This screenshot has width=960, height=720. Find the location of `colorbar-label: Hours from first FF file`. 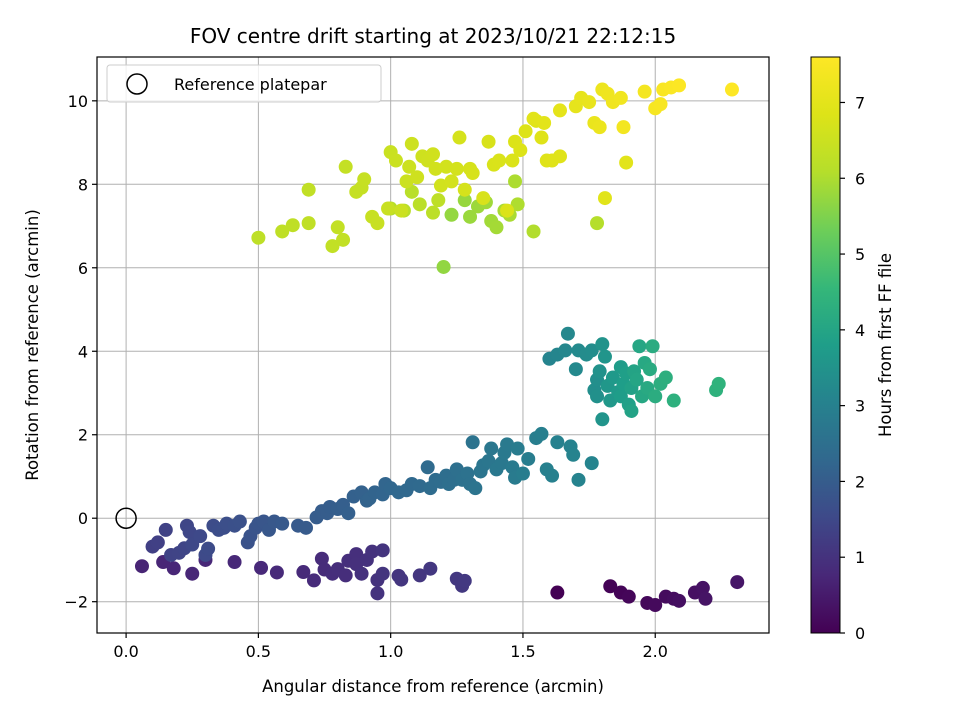

colorbar-label: Hours from first FF file is located at coordinates (885, 345).